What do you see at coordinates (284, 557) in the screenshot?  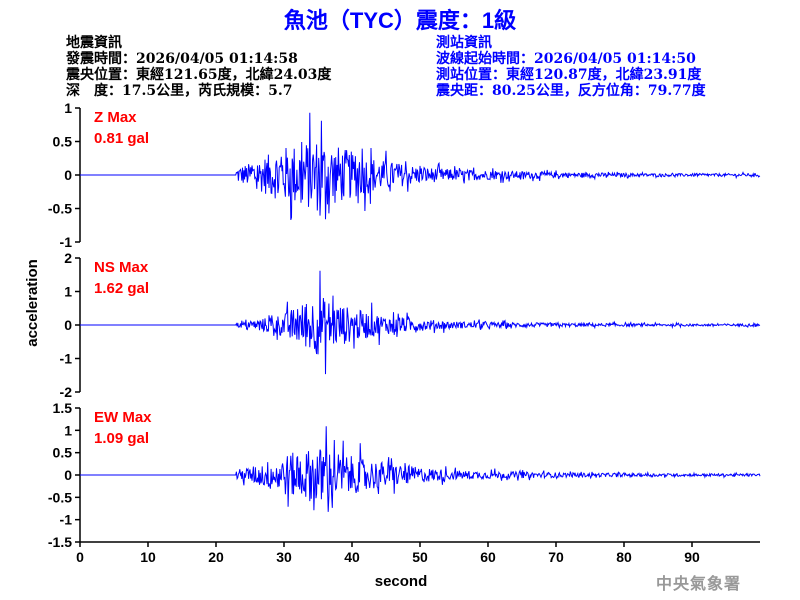 I see `x-tick-label: 30` at bounding box center [284, 557].